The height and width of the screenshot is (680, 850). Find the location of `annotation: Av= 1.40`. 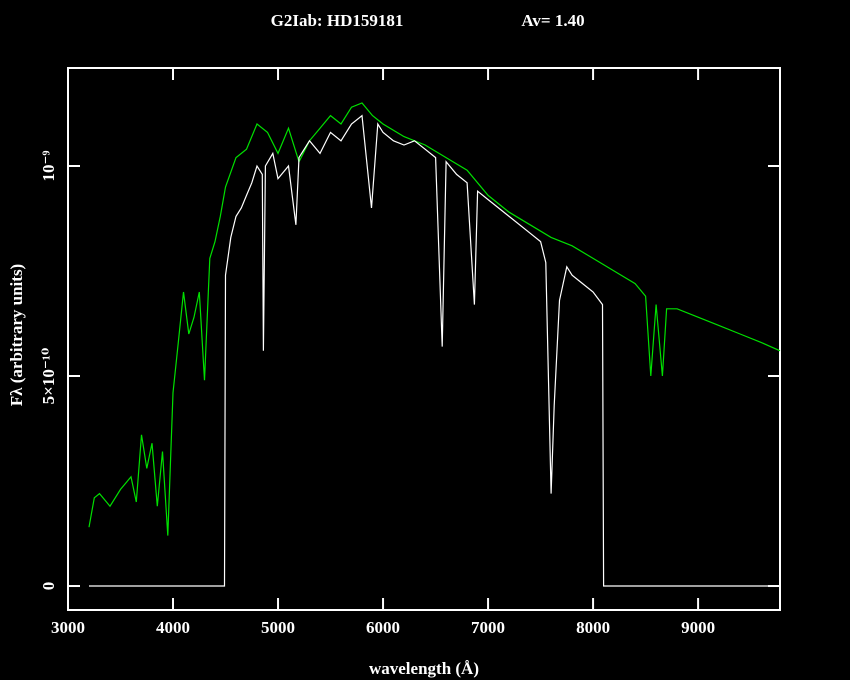

annotation: Av= 1.40 is located at coordinates (552, 20).